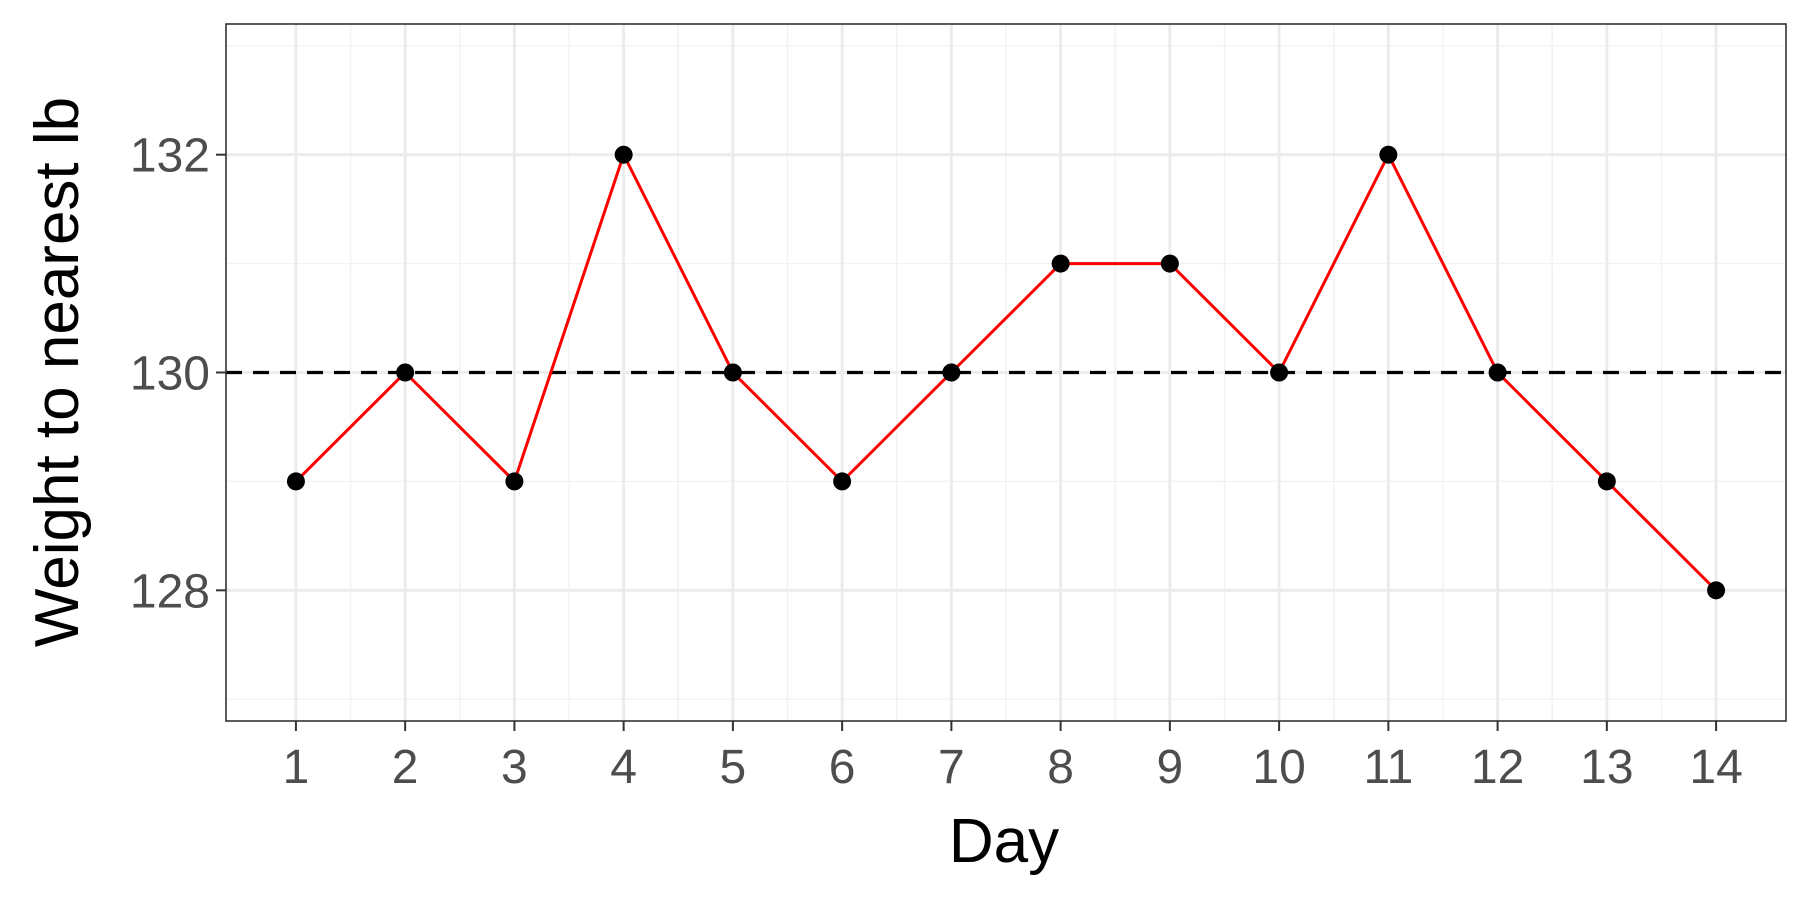 This screenshot has width=1800, height=900. I want to click on x-tick-label: 9, so click(1170, 767).